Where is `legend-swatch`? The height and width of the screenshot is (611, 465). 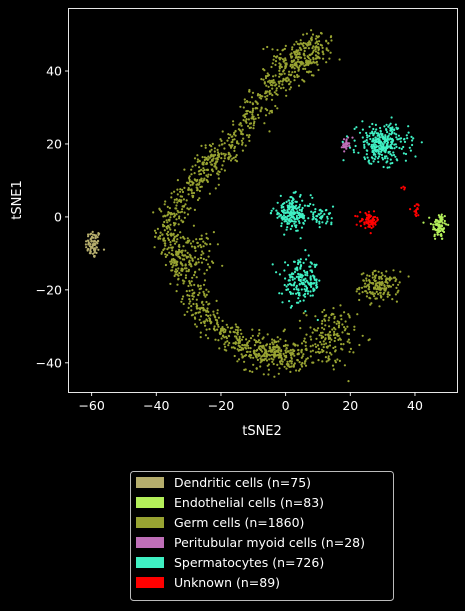
legend-swatch is located at coordinates (150, 522).